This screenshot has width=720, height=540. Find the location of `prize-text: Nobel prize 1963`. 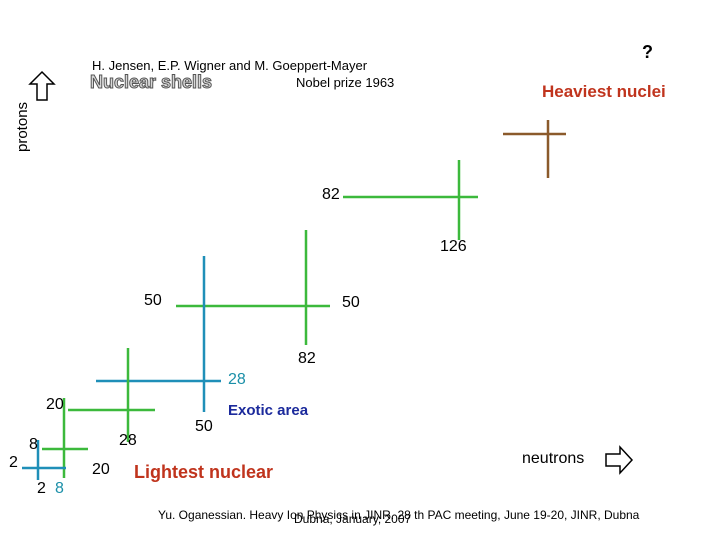

prize-text: Nobel prize 1963 is located at coordinates (345, 82).